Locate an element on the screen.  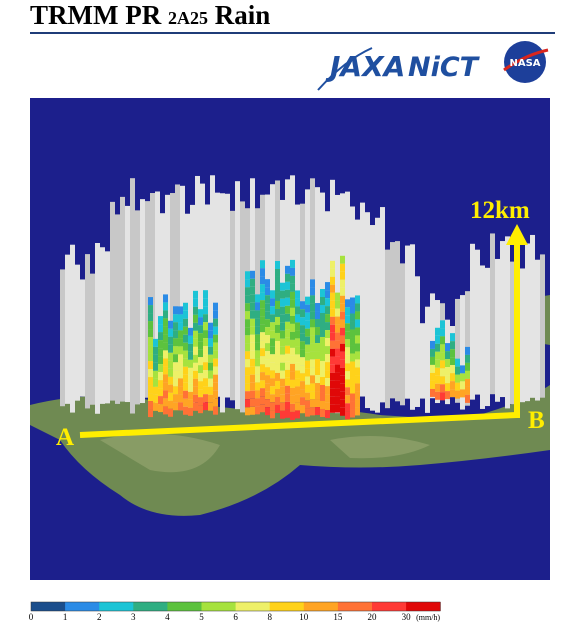
colorbar-tick-label: 30 is located at coordinates (407, 617).